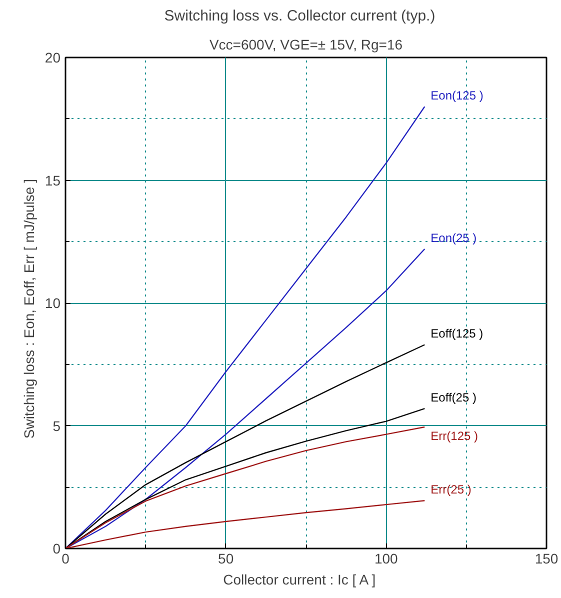 The image size is (561, 598). What do you see at coordinates (453, 397) in the screenshot?
I see `series-label: Eoff(25 )` at bounding box center [453, 397].